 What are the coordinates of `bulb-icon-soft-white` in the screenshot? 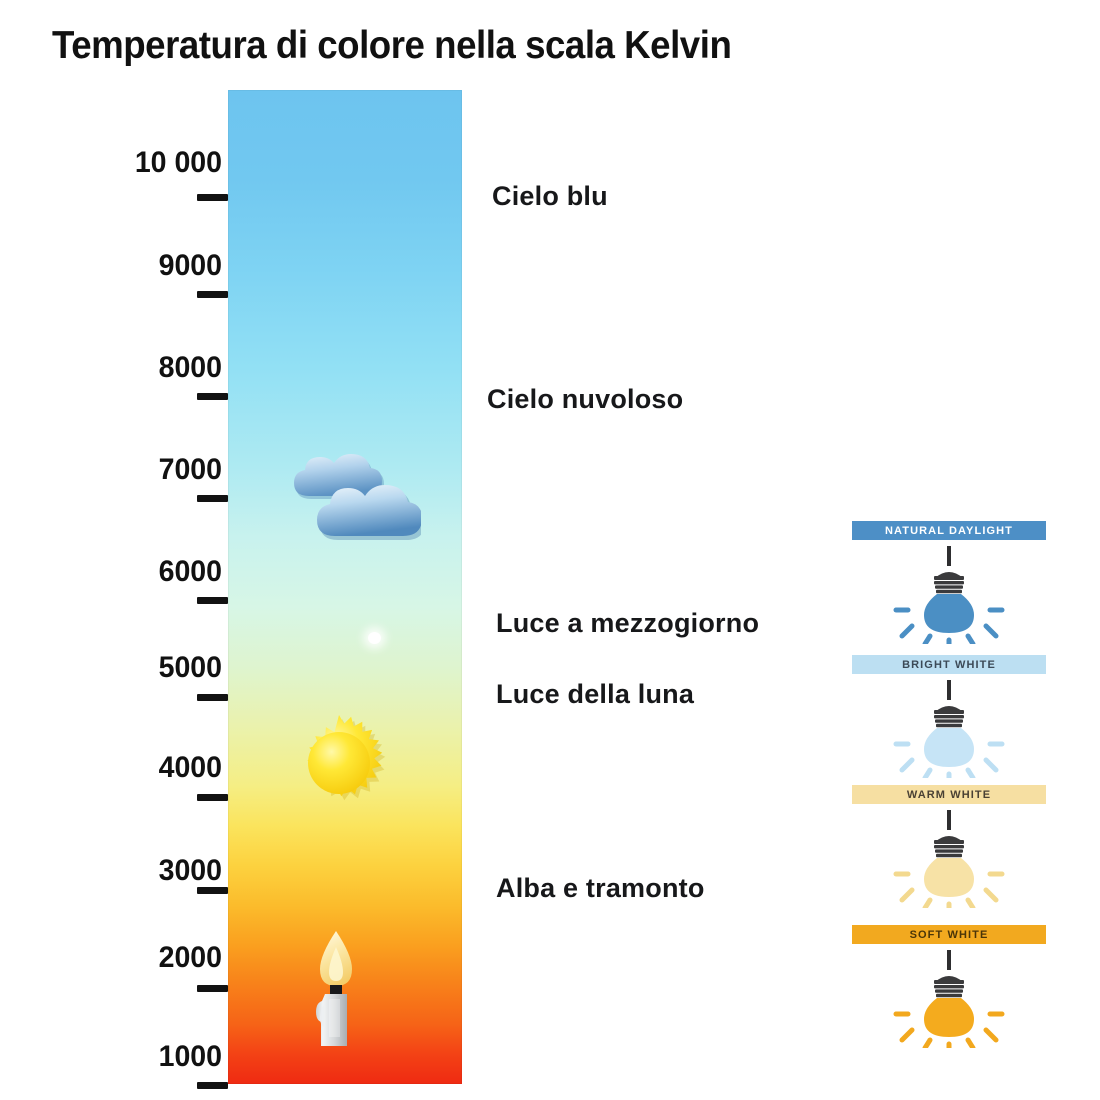 It's located at (949, 999).